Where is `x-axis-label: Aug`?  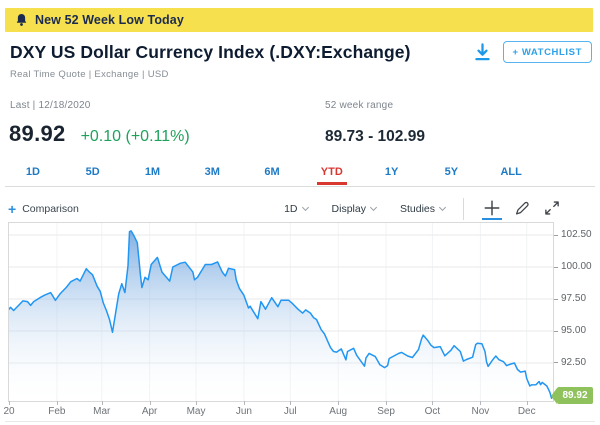 x-axis-label: Aug is located at coordinates (338, 411).